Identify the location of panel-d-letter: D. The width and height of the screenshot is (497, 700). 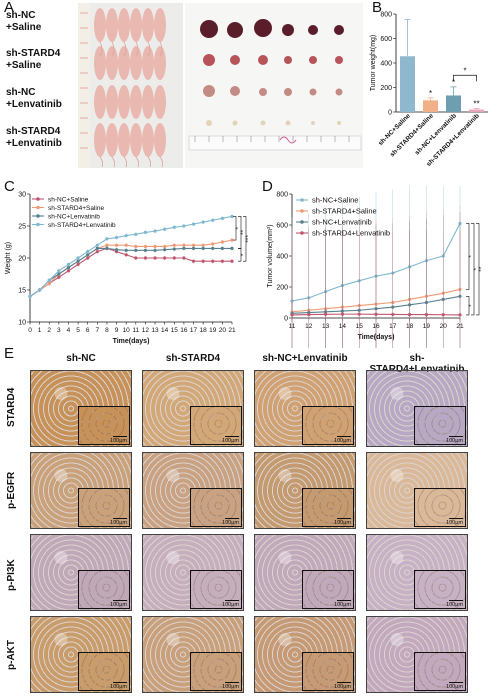
(267, 186).